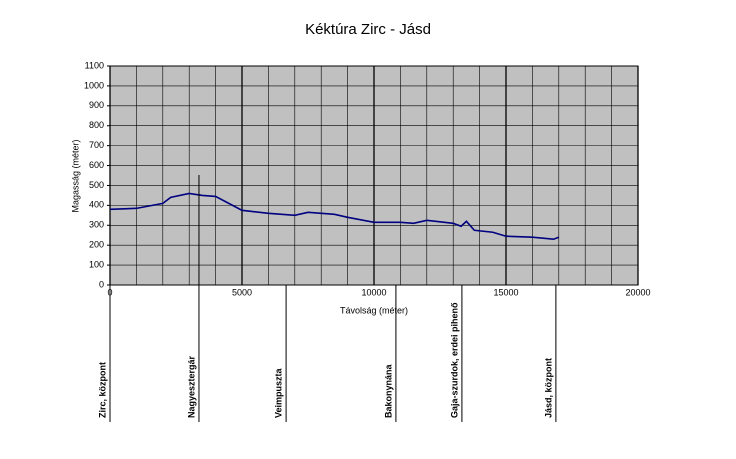  I want to click on y-tick-label: 1000, so click(94, 85).